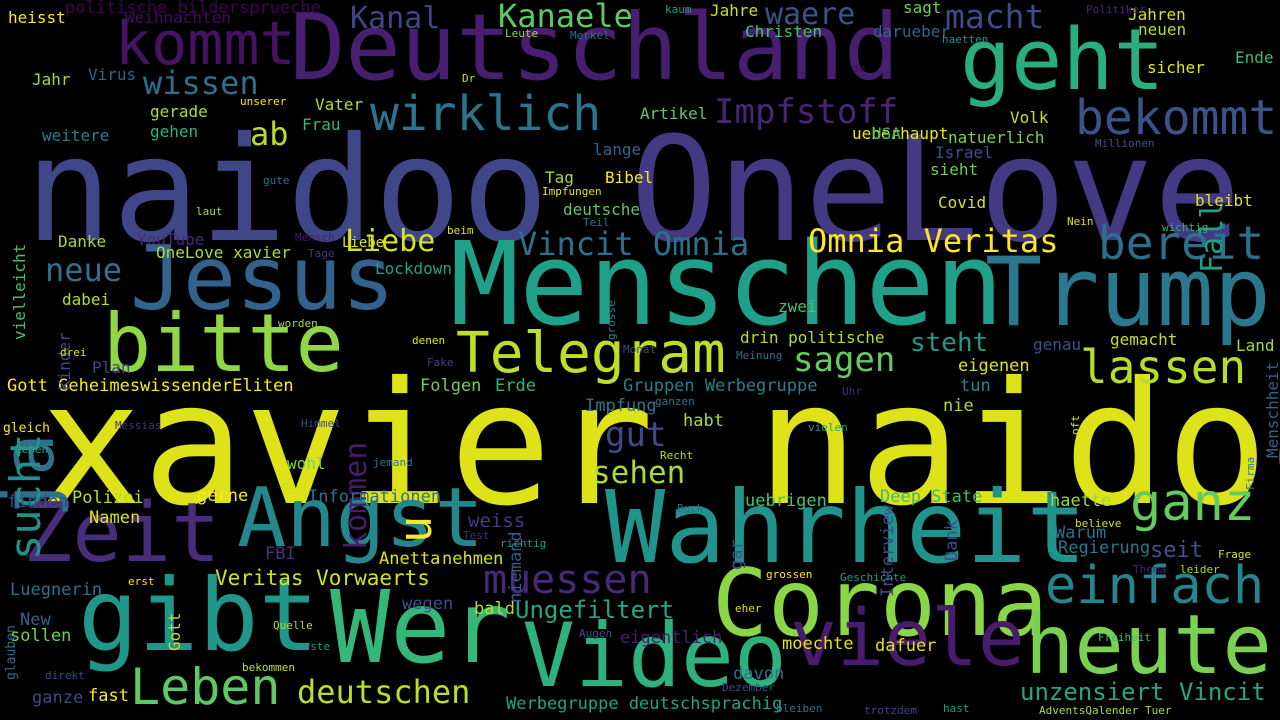 This screenshot has width=1280, height=720. Describe the element at coordinates (602, 209) in the screenshot. I see `cloud-word: deutsche` at that location.